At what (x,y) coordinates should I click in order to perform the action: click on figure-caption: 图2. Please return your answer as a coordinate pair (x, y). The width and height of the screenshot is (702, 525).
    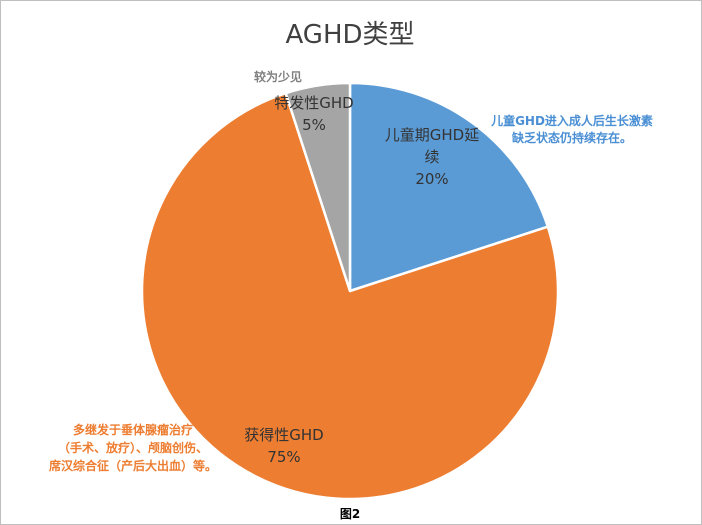
    Looking at the image, I should click on (350, 514).